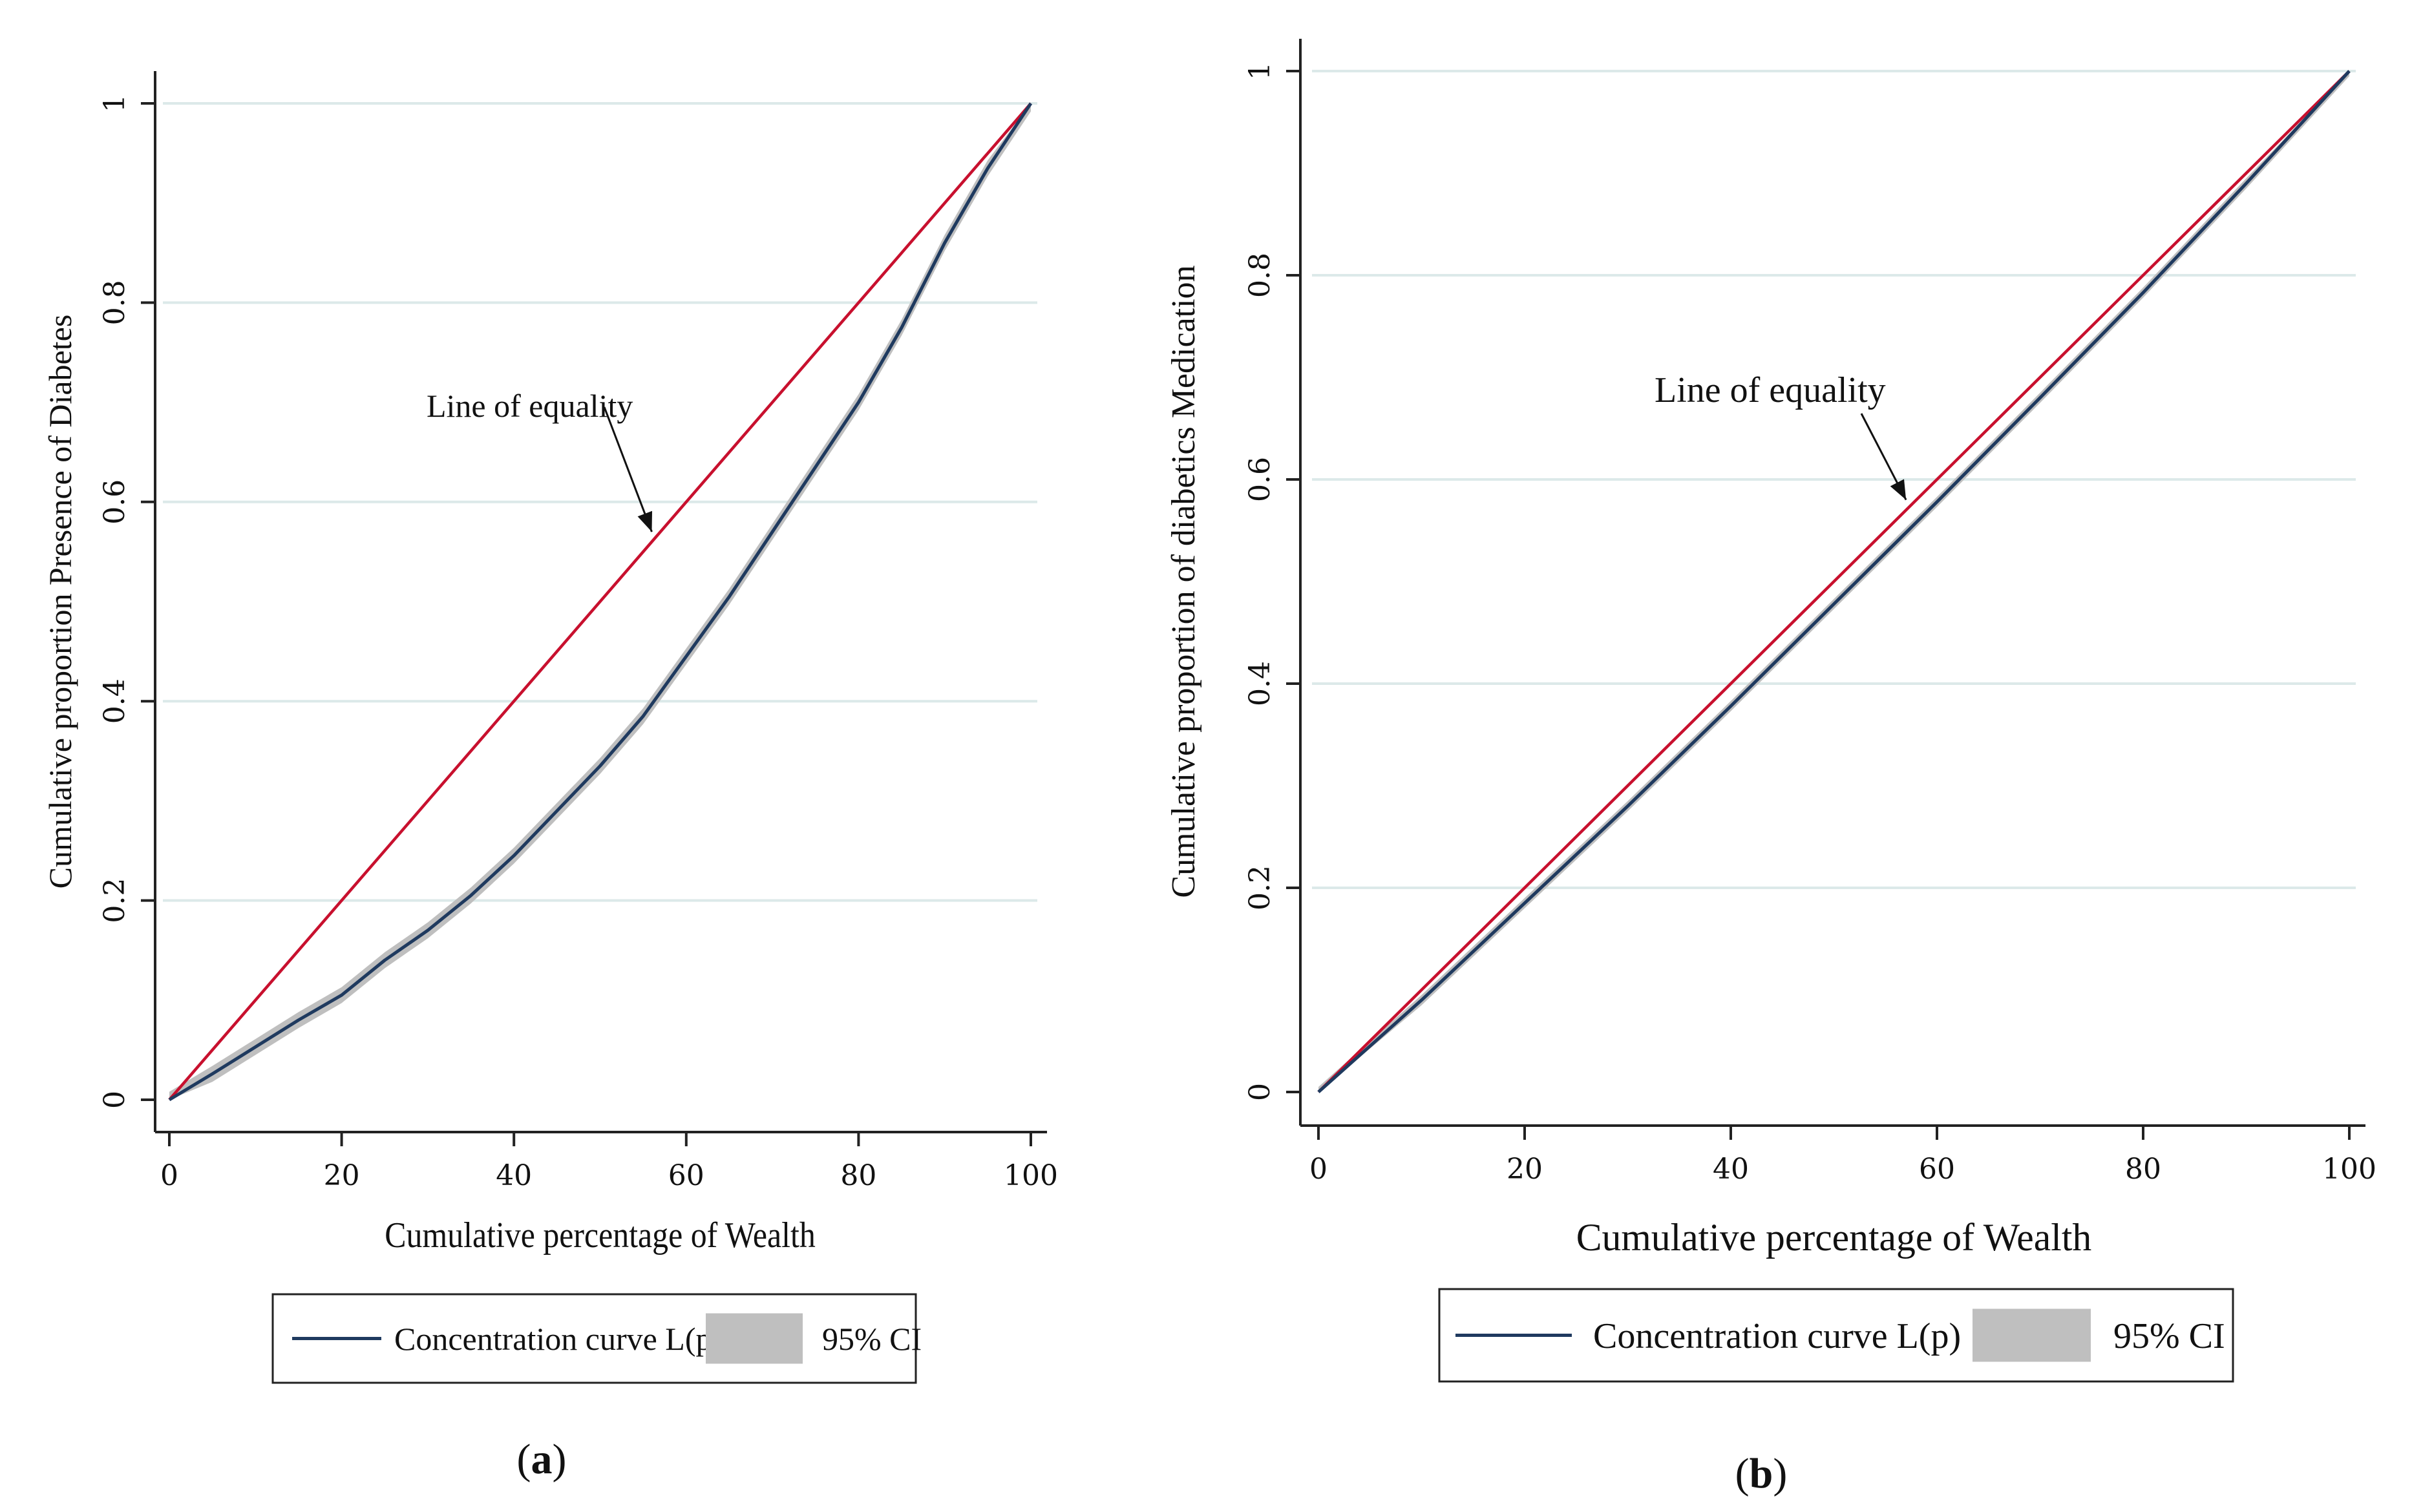 The width and height of the screenshot is (2412, 1512). Describe the element at coordinates (530, 406) in the screenshot. I see `panel-a-annotation: Line of equality` at that location.